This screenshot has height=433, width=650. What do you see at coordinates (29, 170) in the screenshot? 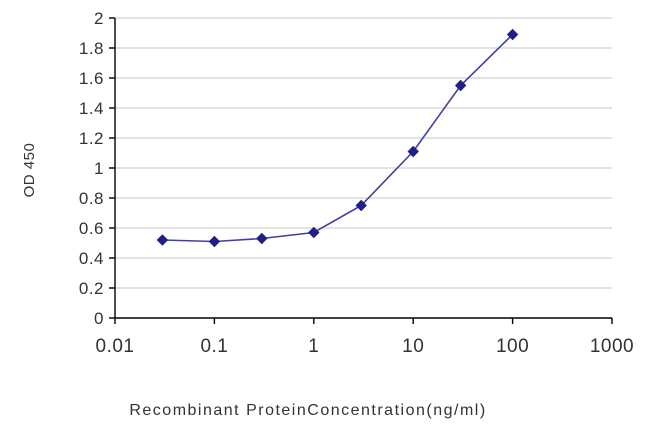
I see `y-axis-title: OD 450` at bounding box center [29, 170].